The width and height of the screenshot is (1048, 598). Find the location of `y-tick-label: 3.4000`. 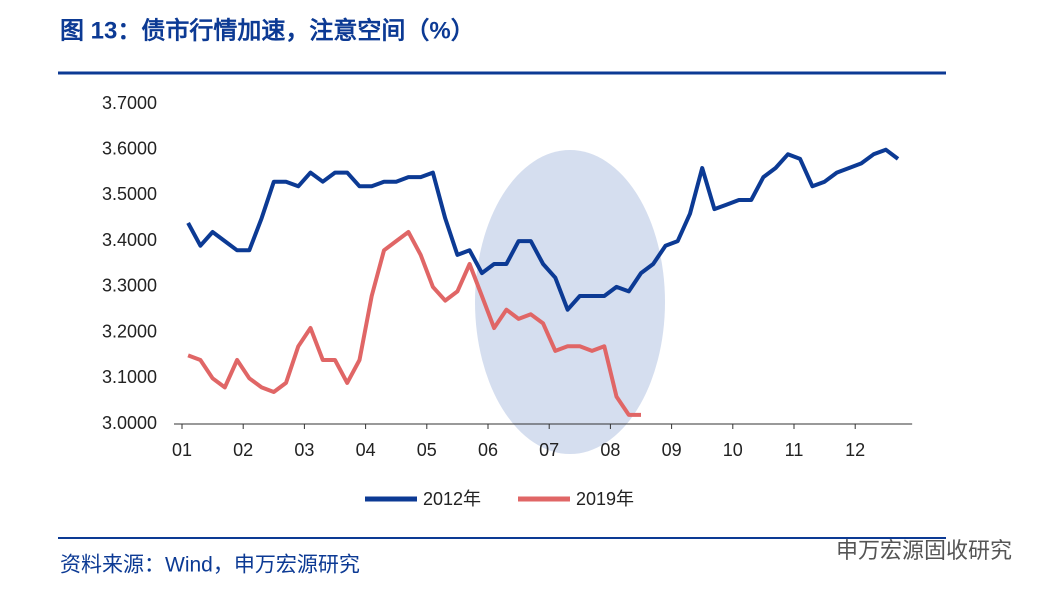

y-tick-label: 3.4000 is located at coordinates (129, 240).